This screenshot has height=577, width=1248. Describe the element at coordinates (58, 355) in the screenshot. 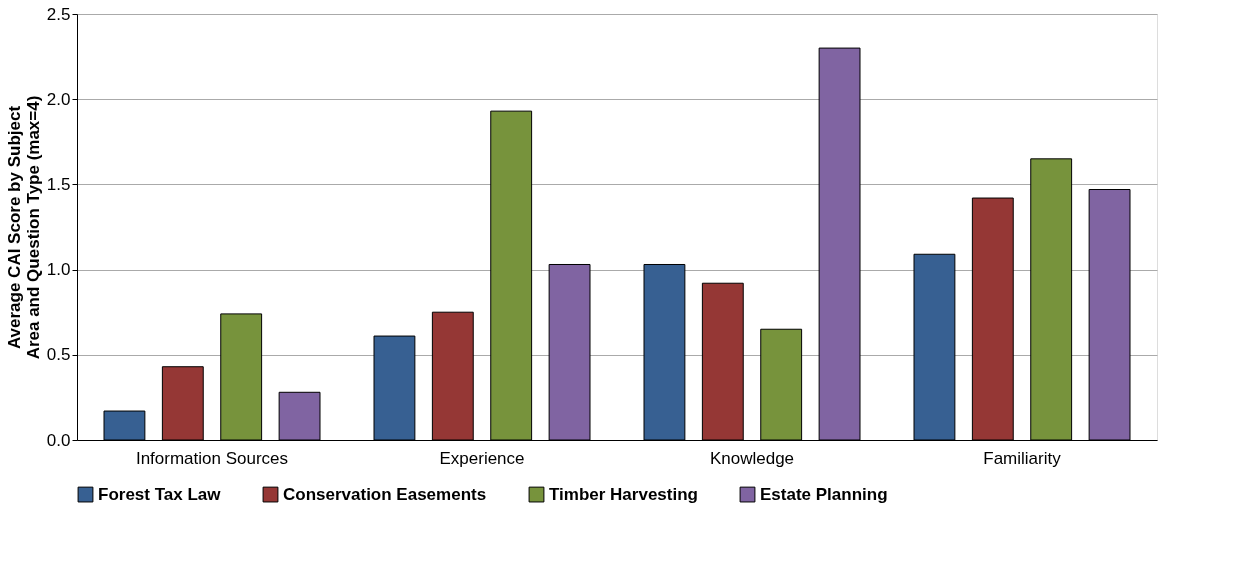

I see `y-tick-label: 0.5` at that location.